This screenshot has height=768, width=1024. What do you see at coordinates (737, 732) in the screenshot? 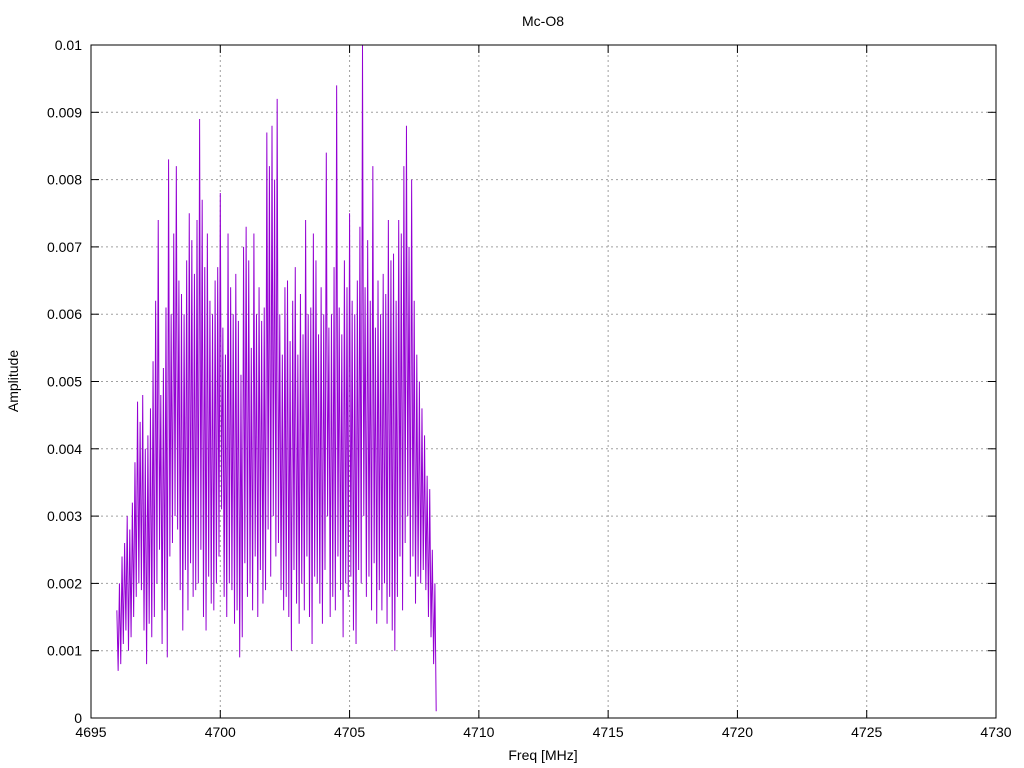
I see `x-tick-label: 4720` at bounding box center [737, 732].